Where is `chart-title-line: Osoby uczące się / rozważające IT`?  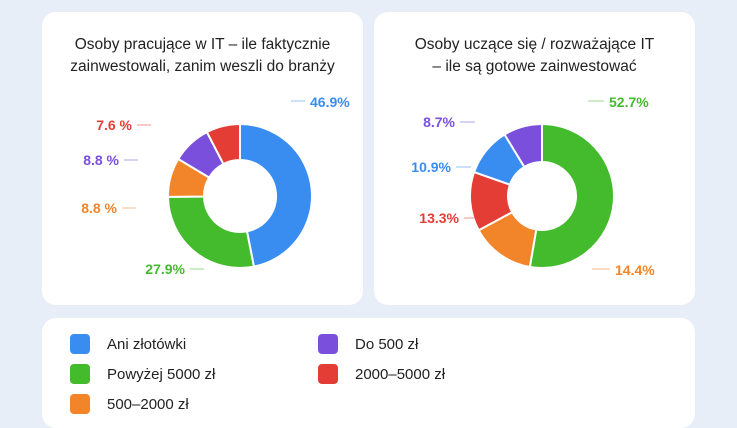
chart-title-line: Osoby uczące się / rozważające IT is located at coordinates (534, 44).